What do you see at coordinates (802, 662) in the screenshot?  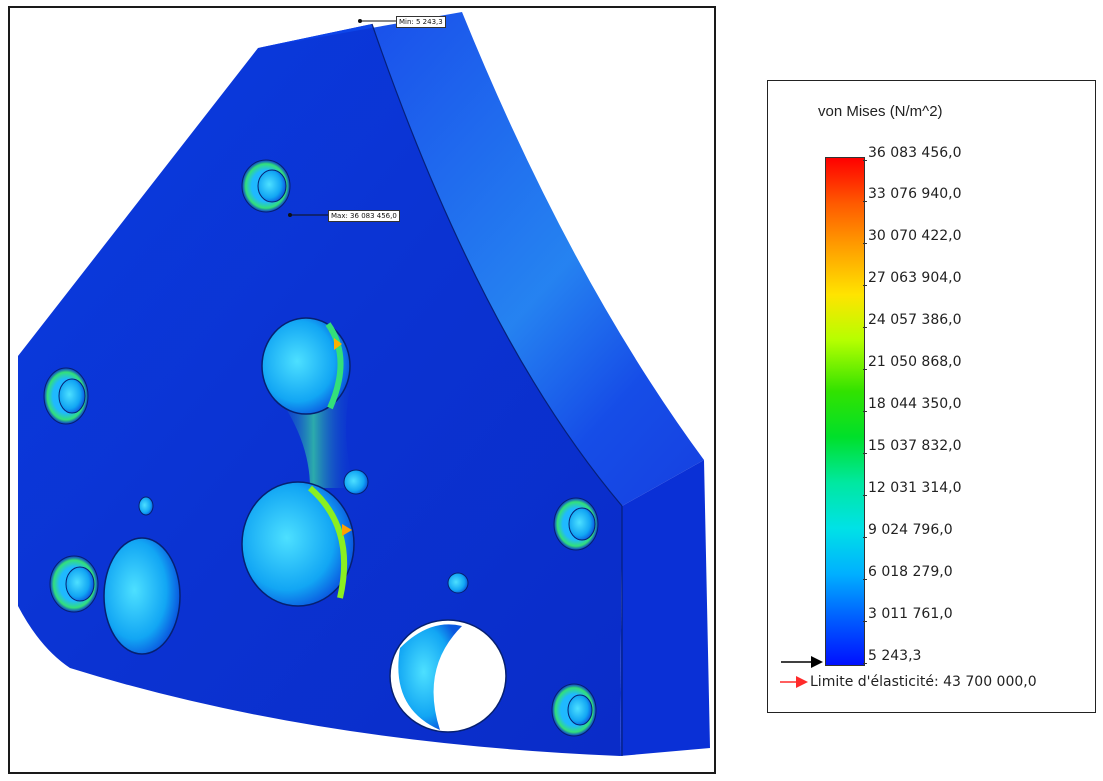 I see `min-arrow-icon` at bounding box center [802, 662].